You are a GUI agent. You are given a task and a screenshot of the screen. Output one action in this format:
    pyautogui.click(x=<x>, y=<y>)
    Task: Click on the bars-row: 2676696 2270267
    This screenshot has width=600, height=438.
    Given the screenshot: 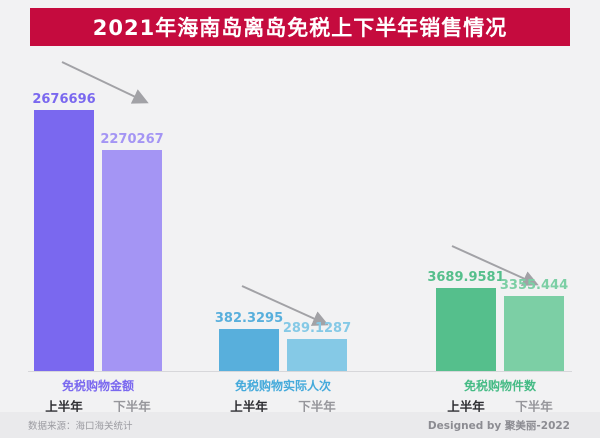 What is the action you would take?
    pyautogui.click(x=98, y=231)
    